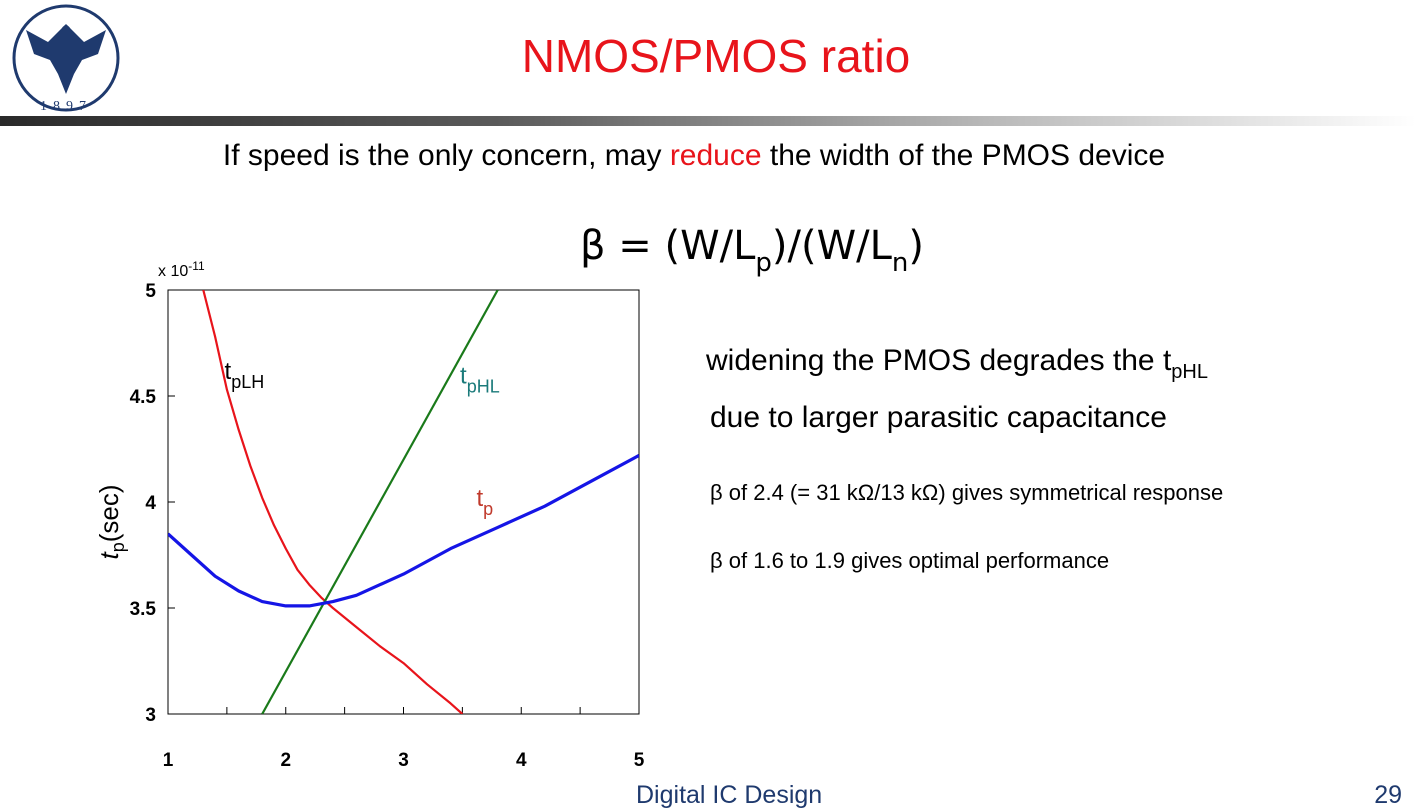 This screenshot has height=812, width=1416. I want to click on eagle-logo: 1897, so click(66, 59).